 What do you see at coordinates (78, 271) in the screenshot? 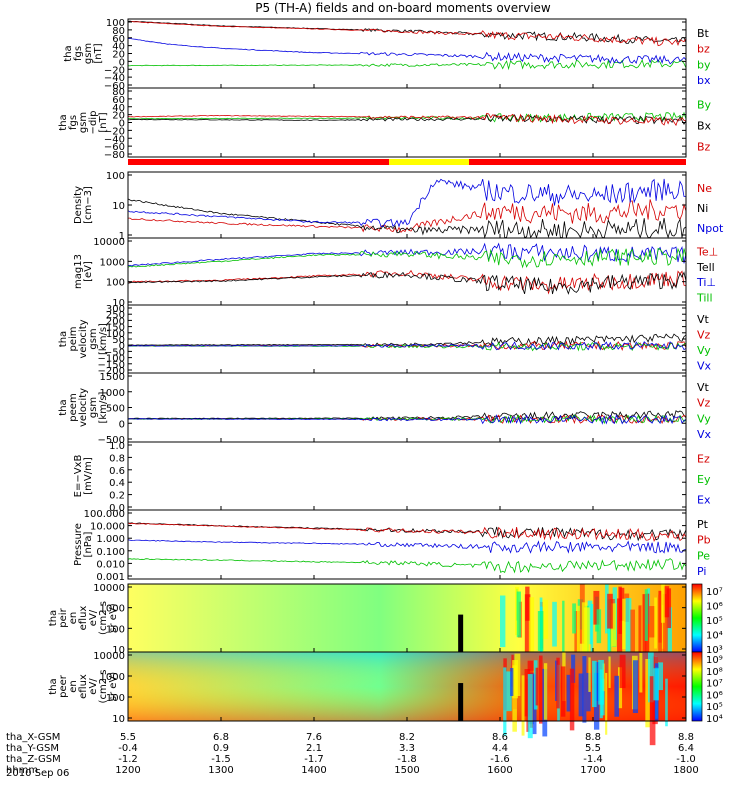
I see `y-axis-label: mag13` at bounding box center [78, 271].